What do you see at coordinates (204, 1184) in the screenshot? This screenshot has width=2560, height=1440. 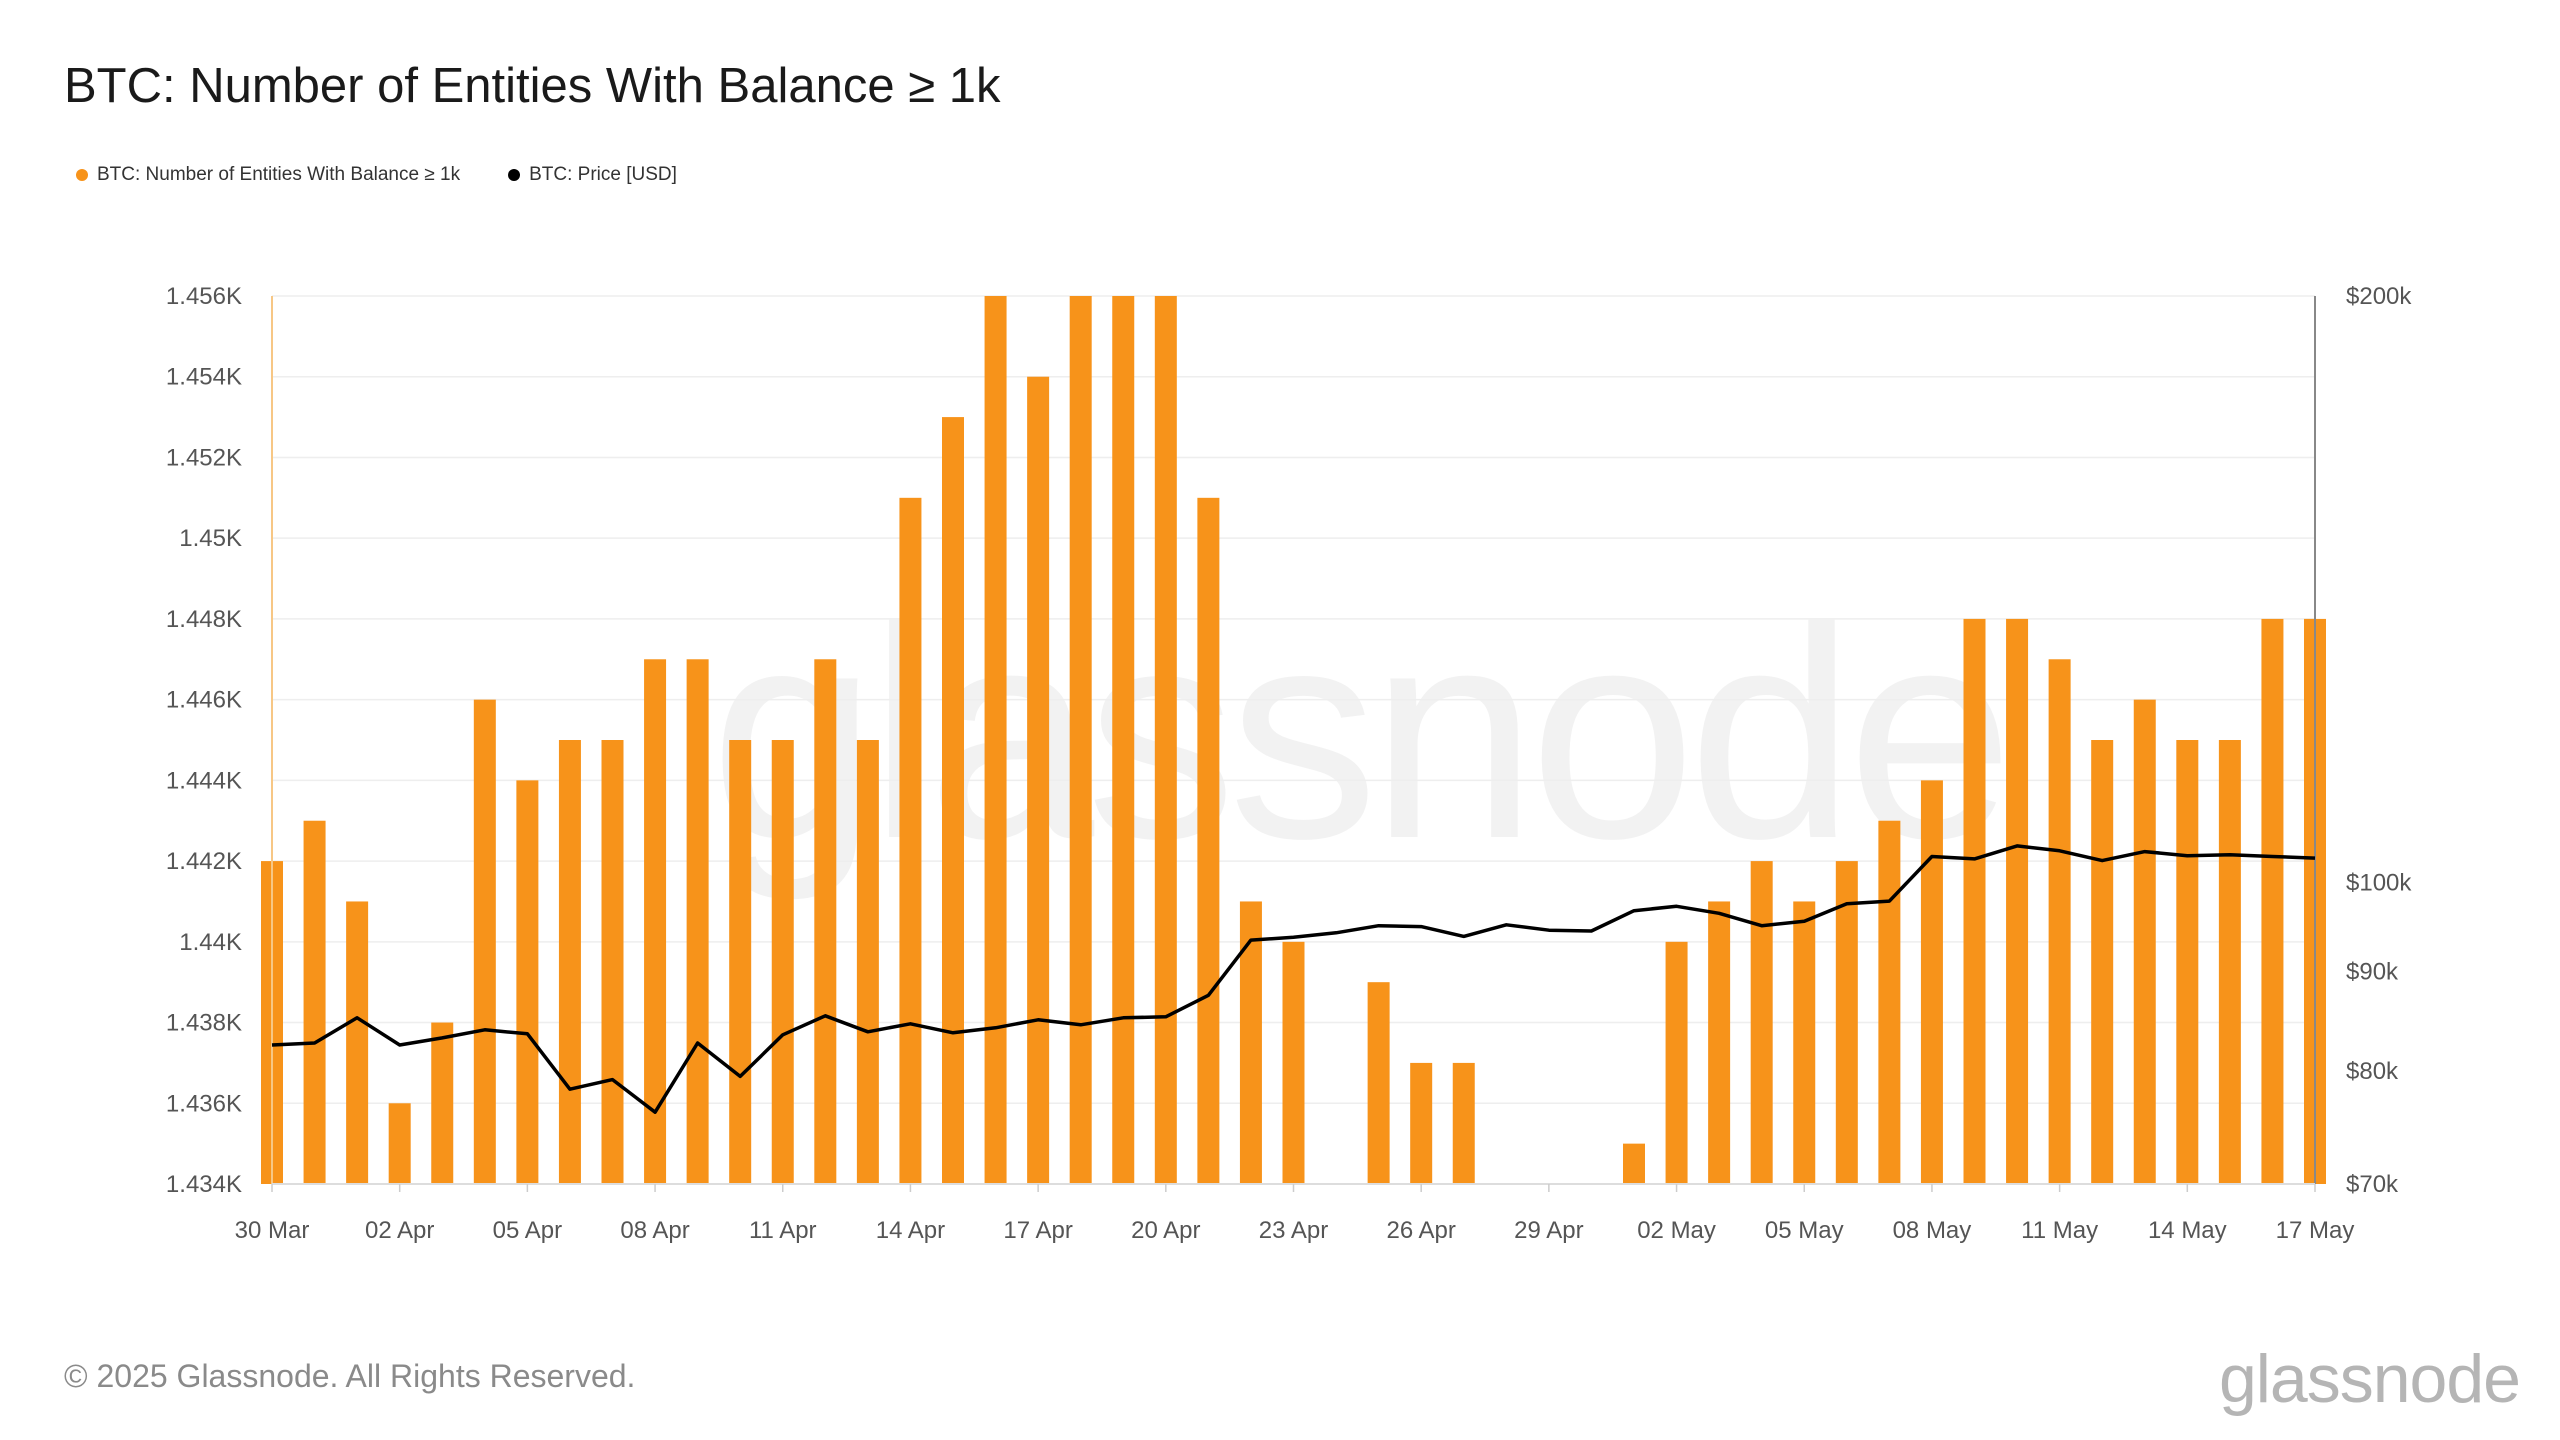 I see `left-tick-label: 1.434K` at bounding box center [204, 1184].